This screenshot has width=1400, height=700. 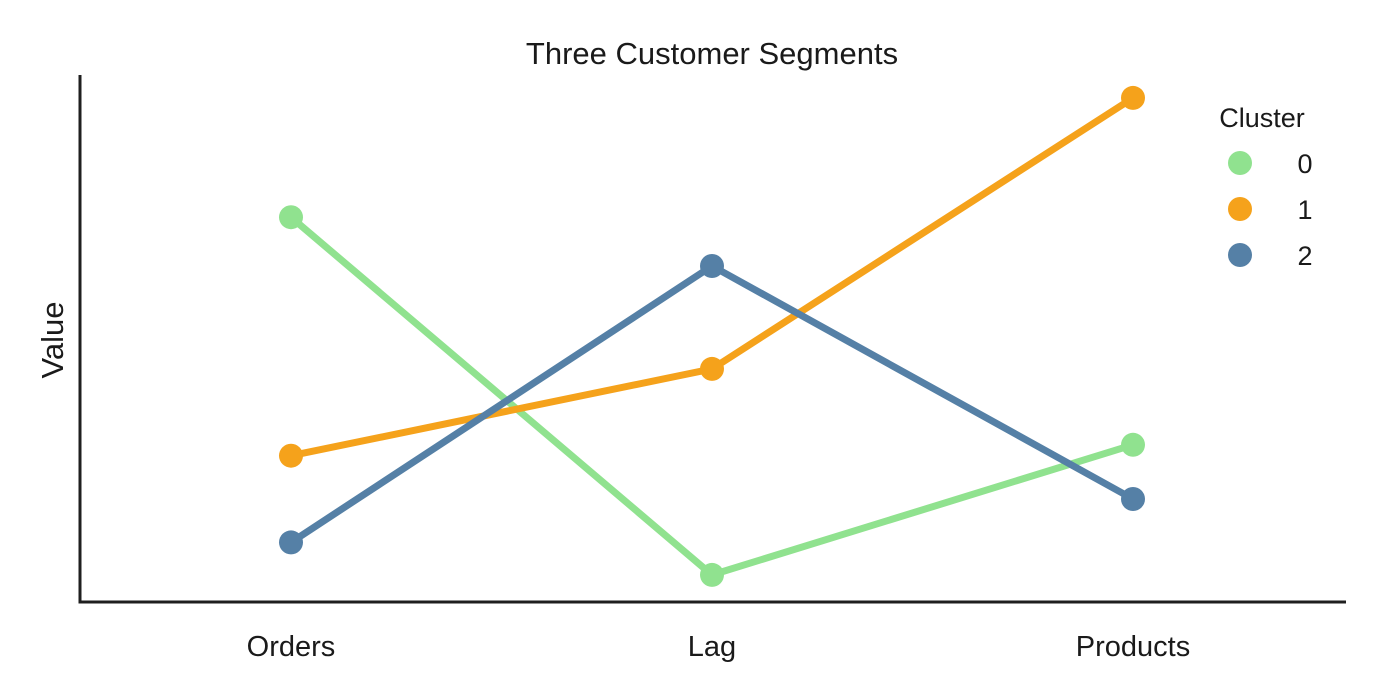 I want to click on x-tick-label: Products, so click(x=1133, y=647).